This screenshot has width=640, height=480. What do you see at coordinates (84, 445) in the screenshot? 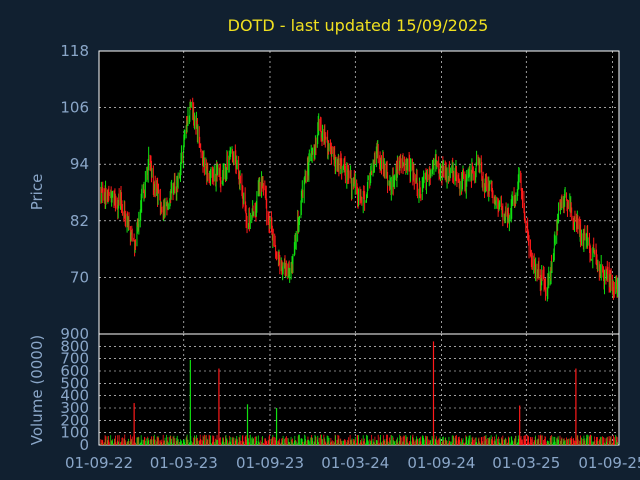
I see `volume-tick-label: 0` at bounding box center [84, 445].